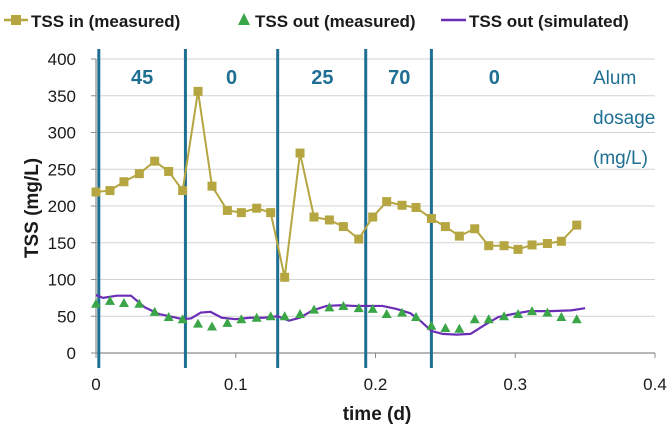  I want to click on y-axis-title: TSS (mg/L), so click(32, 208).